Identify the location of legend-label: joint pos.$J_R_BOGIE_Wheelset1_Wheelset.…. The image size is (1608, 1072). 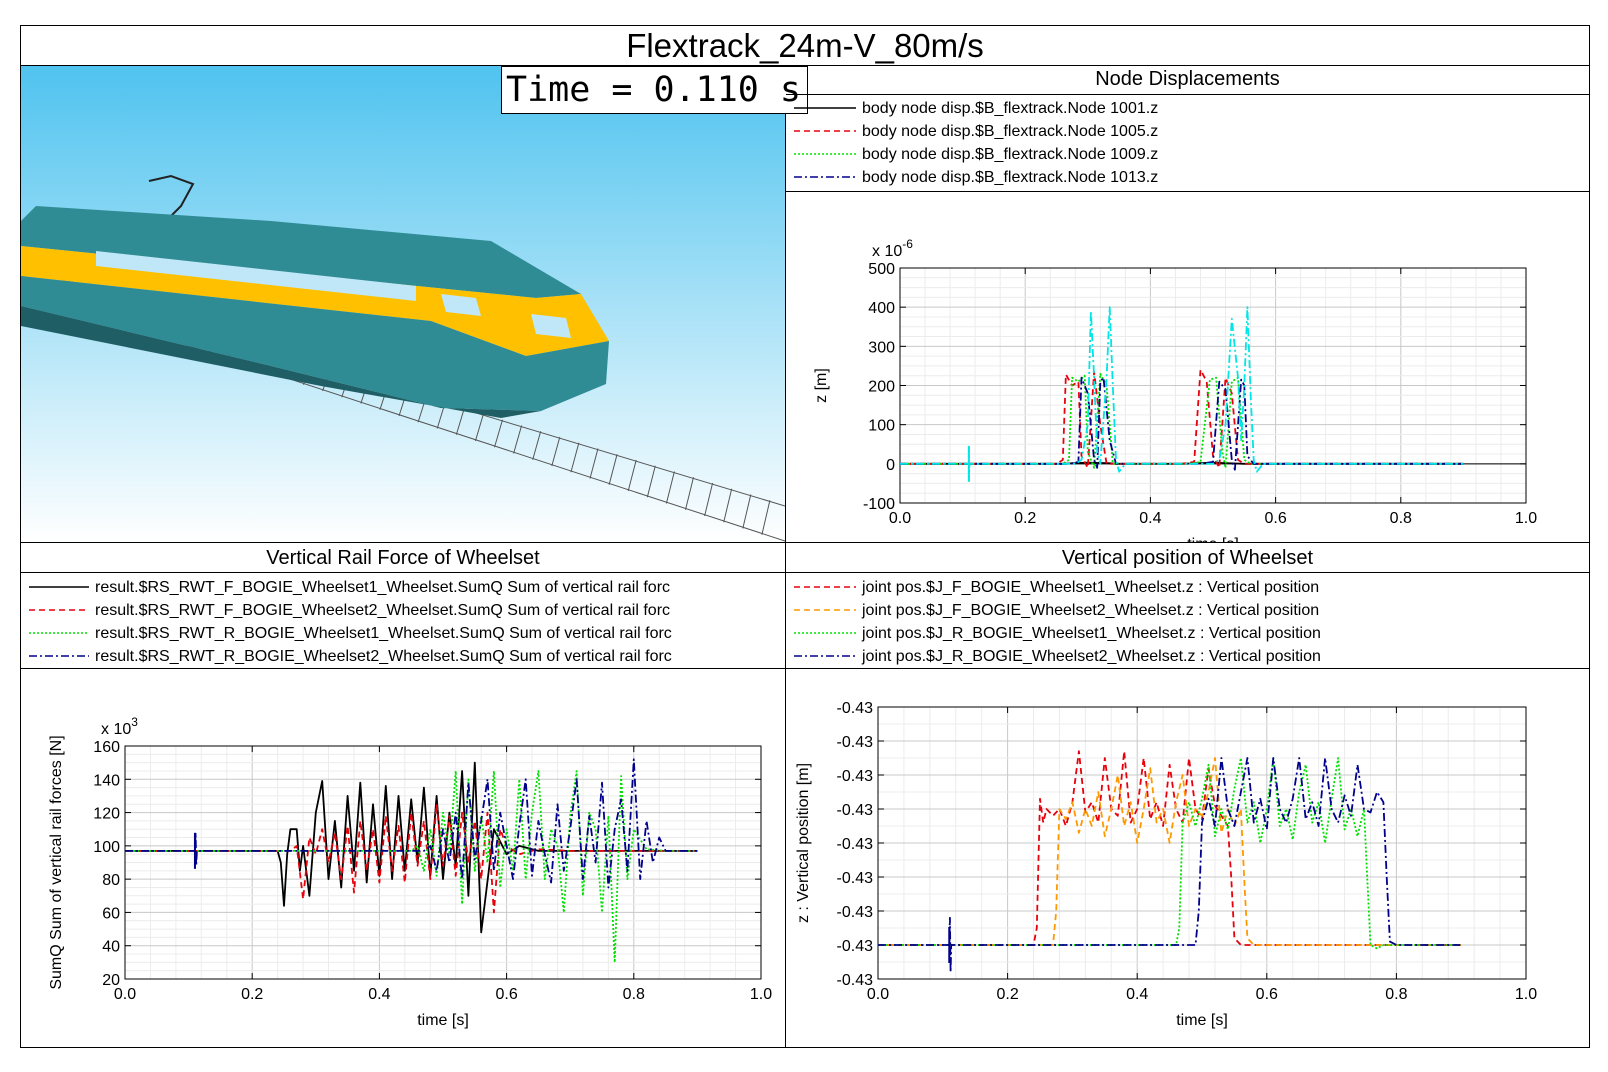
(1091, 633).